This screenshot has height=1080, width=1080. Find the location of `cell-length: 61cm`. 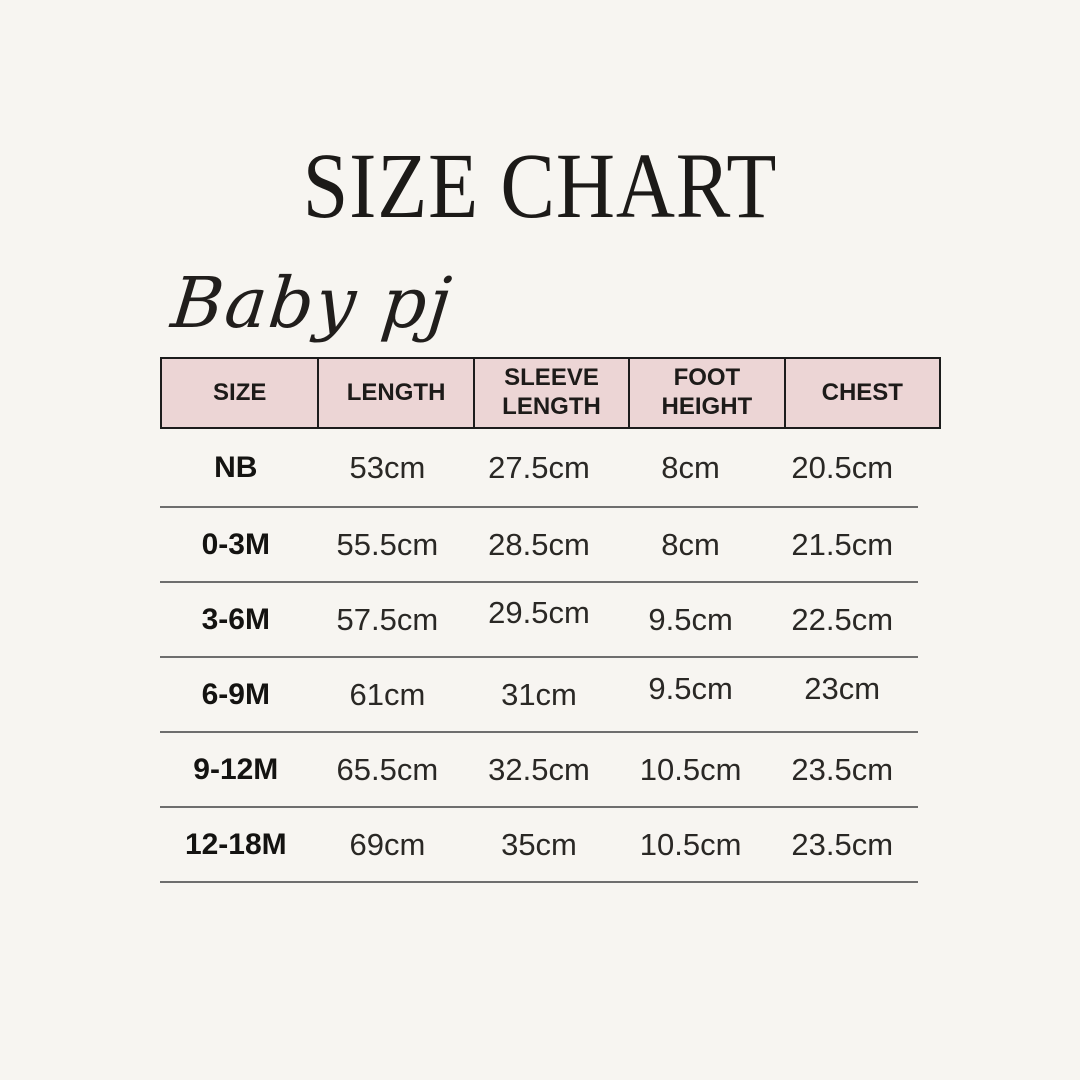

cell-length: 61cm is located at coordinates (387, 694).